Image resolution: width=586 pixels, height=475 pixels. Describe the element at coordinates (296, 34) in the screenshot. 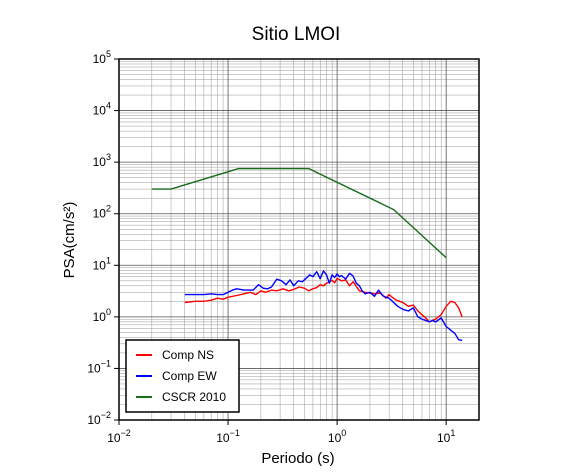

I see `chart-title: Sitio LMOI` at that location.